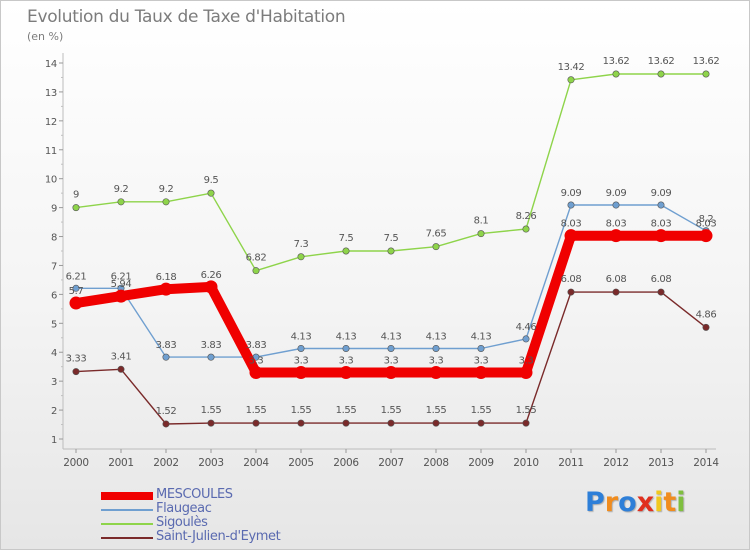 The width and height of the screenshot is (750, 550). I want to click on data-label-2: 9, so click(76, 195).